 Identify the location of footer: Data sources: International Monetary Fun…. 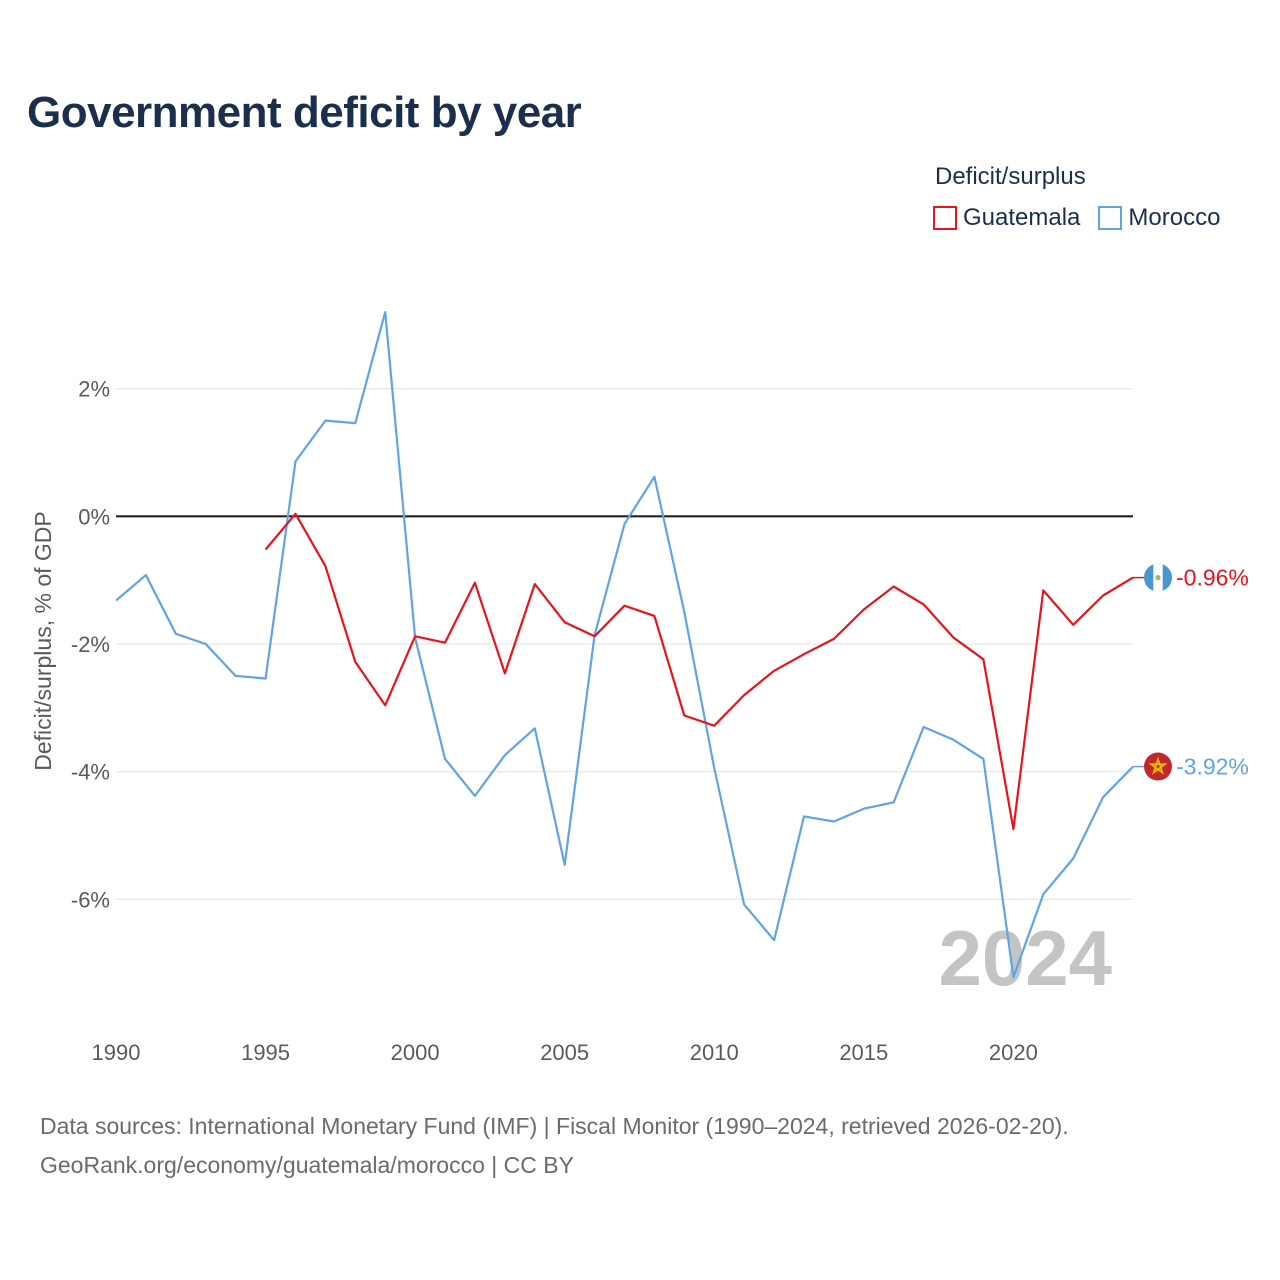
(554, 1146).